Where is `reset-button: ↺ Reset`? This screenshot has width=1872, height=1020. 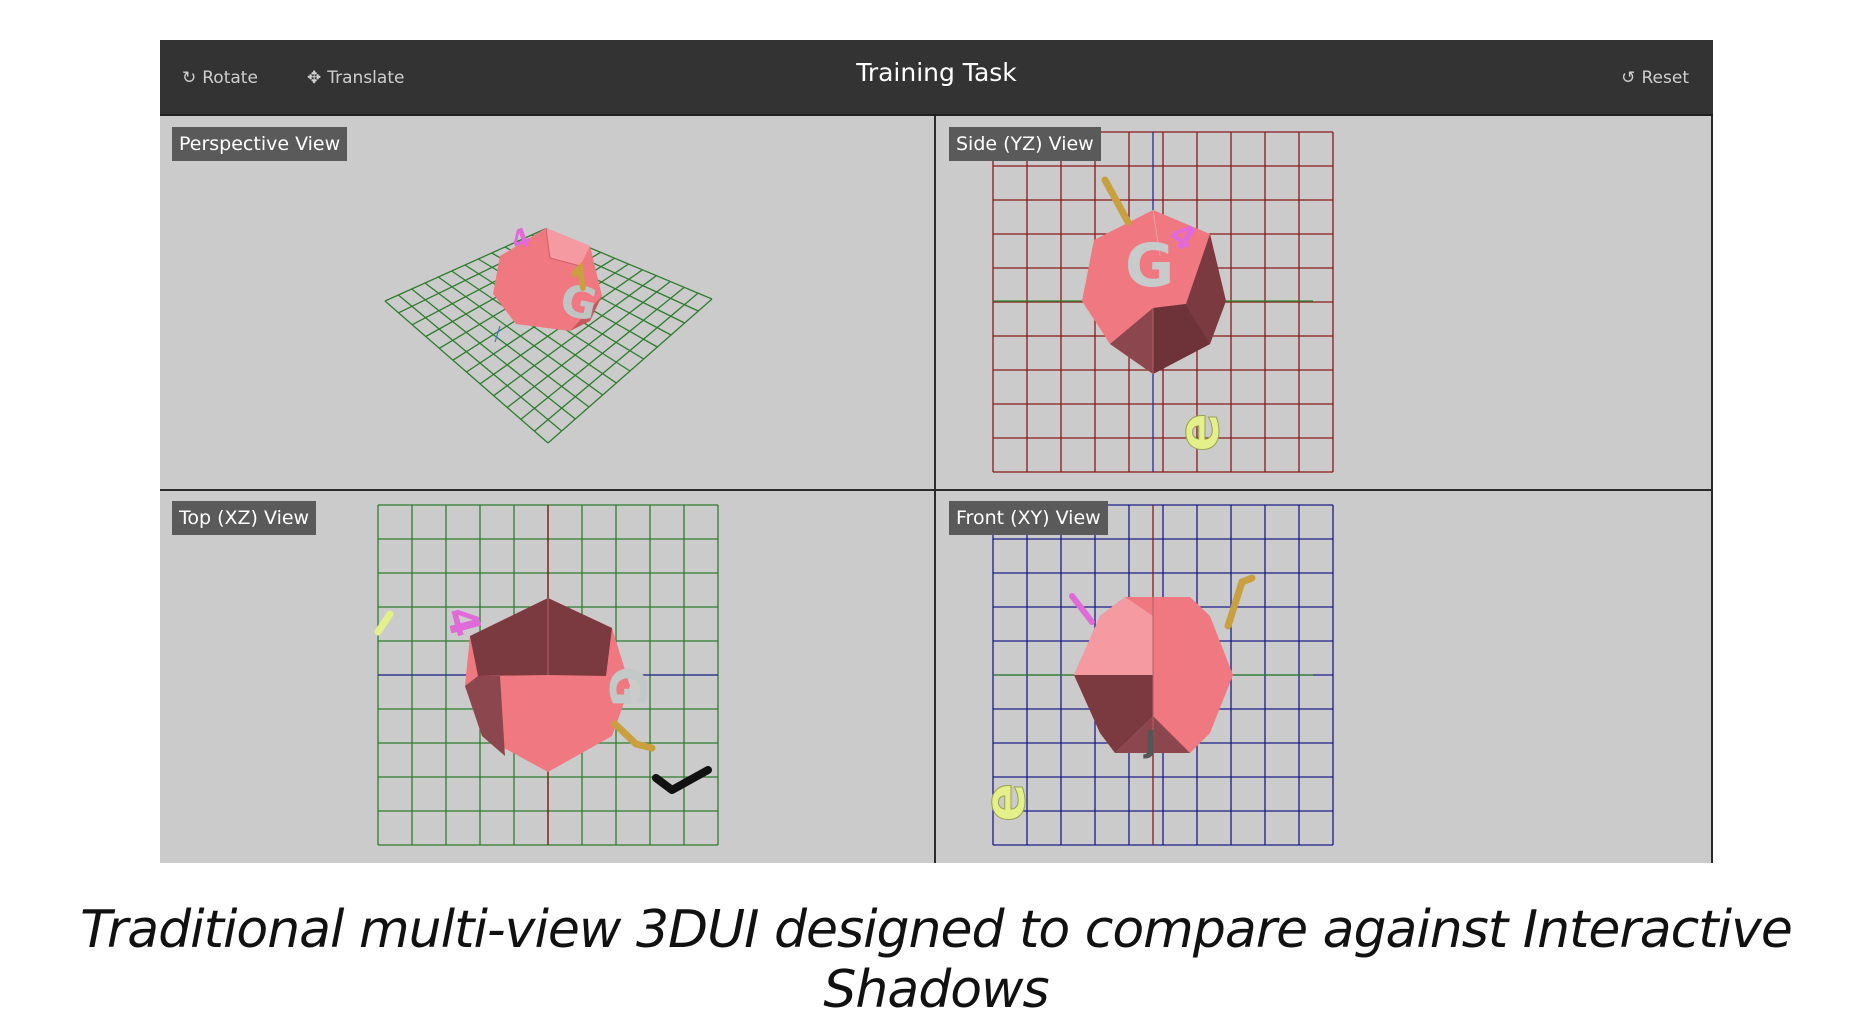
reset-button: ↺ Reset is located at coordinates (1655, 78).